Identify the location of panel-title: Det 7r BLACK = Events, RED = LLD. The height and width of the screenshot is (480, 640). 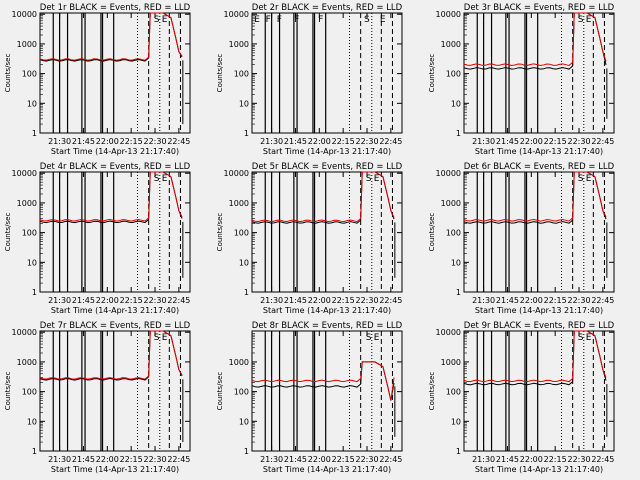
(115, 326).